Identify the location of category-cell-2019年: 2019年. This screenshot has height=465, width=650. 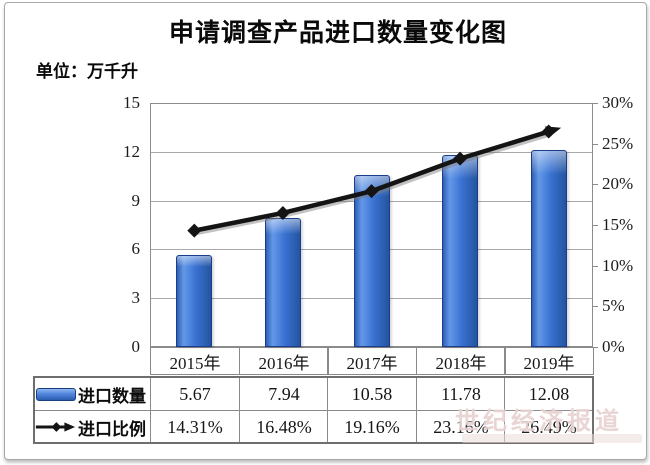
(549, 361).